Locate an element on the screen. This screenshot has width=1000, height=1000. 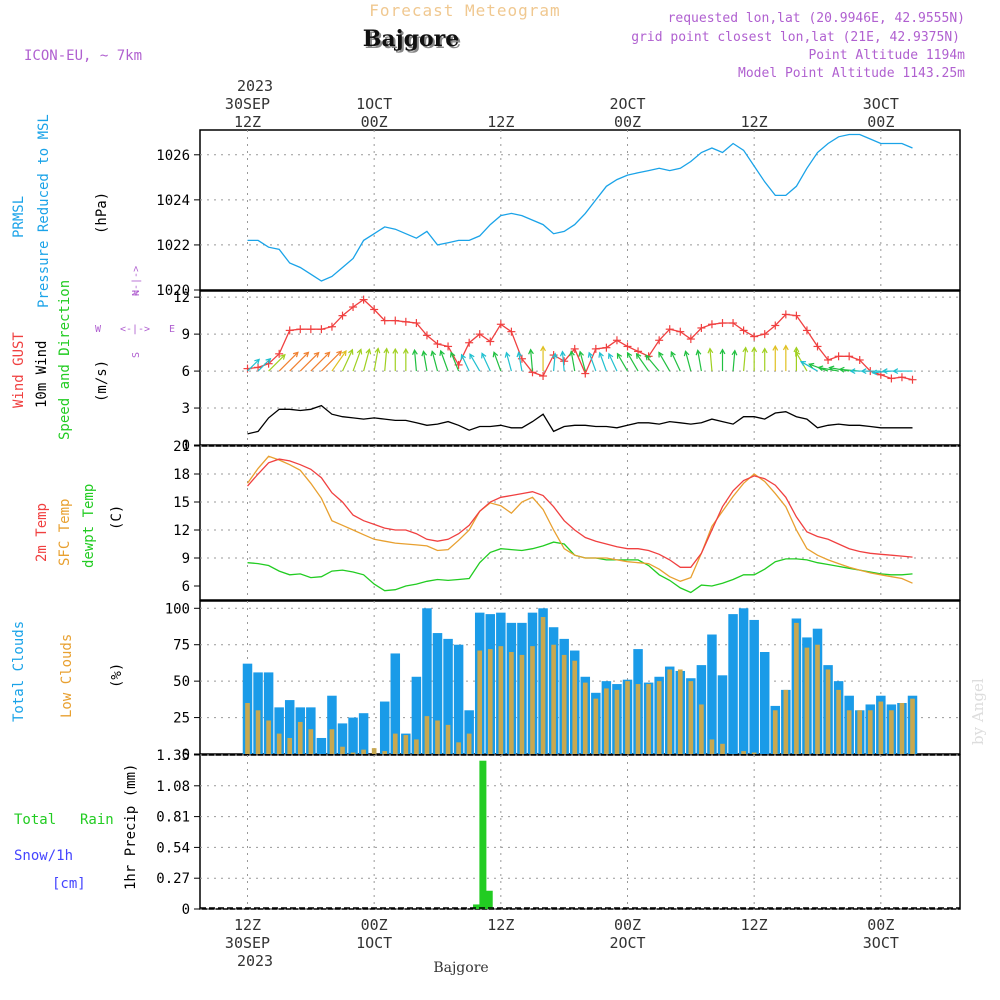
celsius-unit-label: (C) is located at coordinates (117, 517).